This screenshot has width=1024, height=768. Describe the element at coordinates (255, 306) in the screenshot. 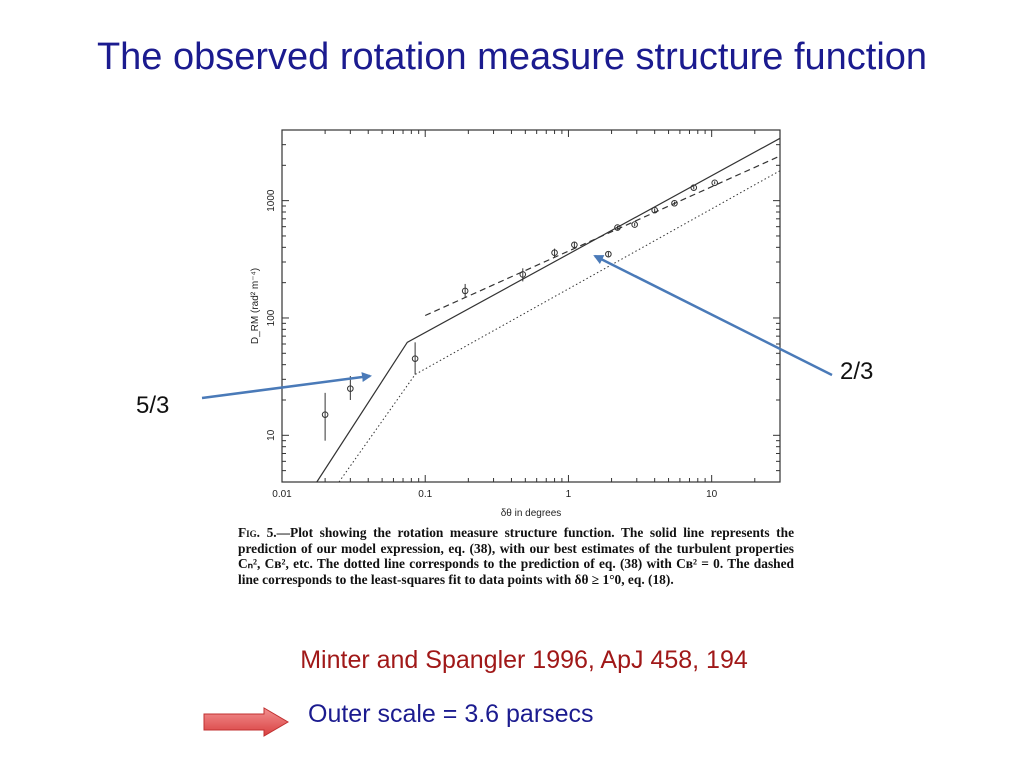

I see `y-axis-label: D_RM (rad² m⁻⁴)` at that location.